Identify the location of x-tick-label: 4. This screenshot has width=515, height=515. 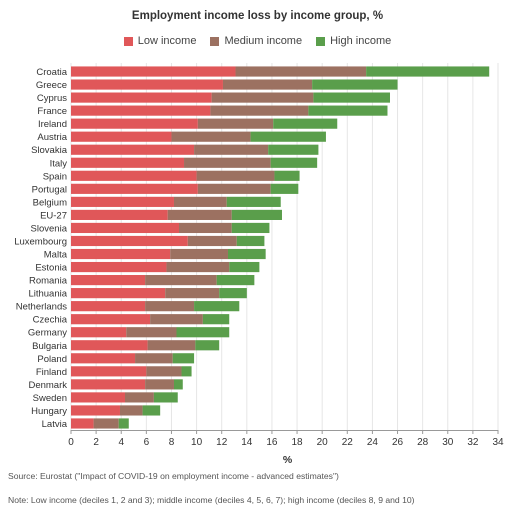
(121, 442).